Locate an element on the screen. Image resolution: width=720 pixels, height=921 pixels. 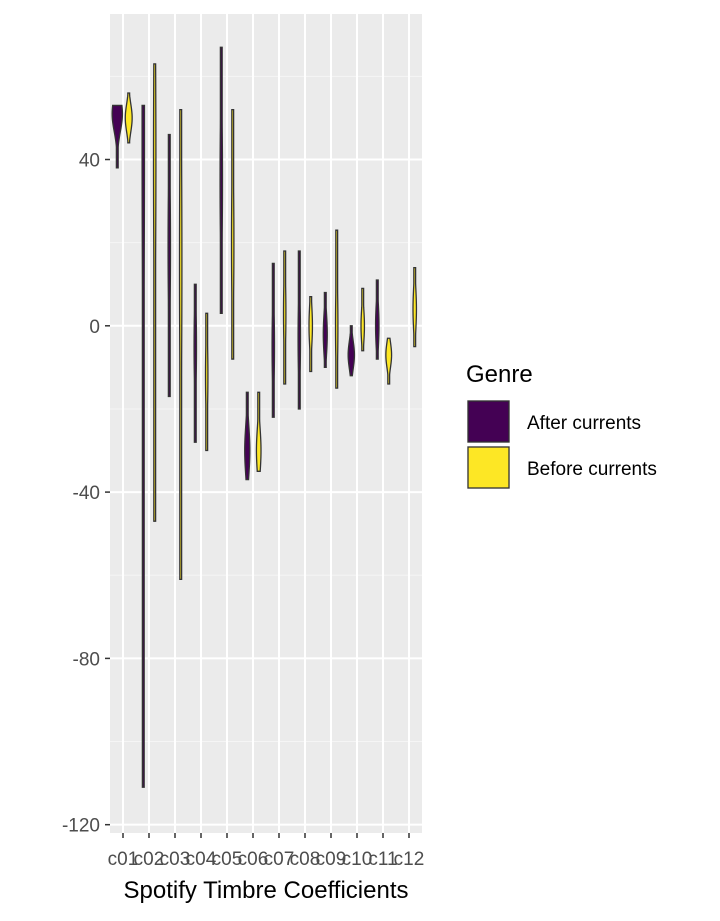
violin-before-c04 is located at coordinates (206, 382).